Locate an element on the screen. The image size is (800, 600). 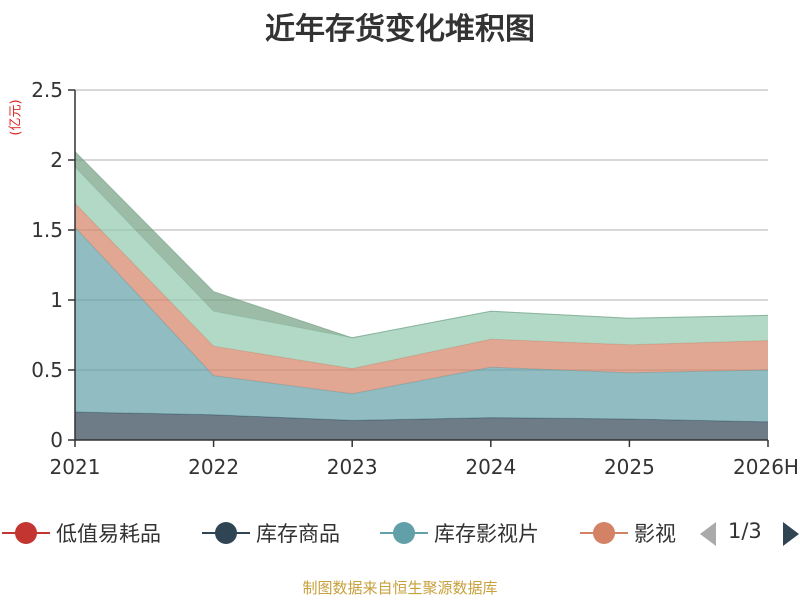
y-tick-label: 2.5 is located at coordinates (47, 90).